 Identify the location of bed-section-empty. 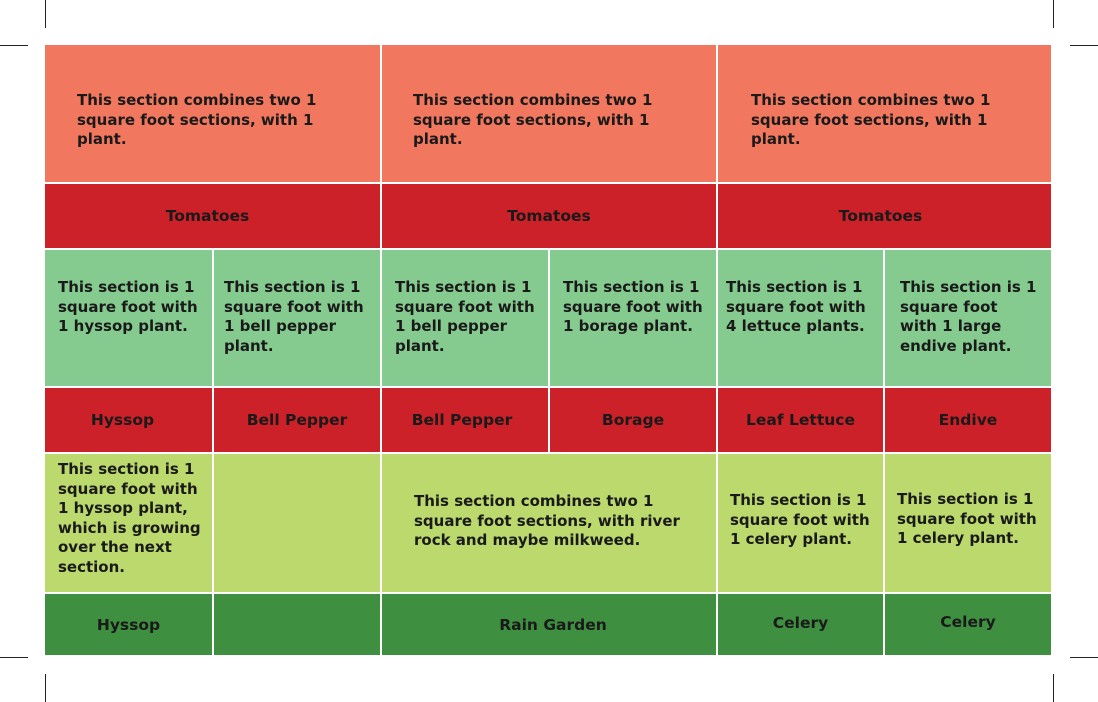
(298, 524).